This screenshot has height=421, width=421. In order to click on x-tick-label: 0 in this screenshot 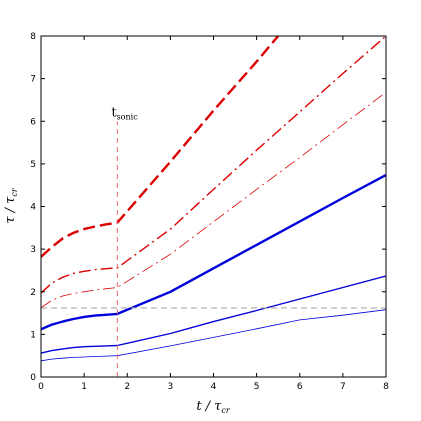, I will do `click(41, 387)`.